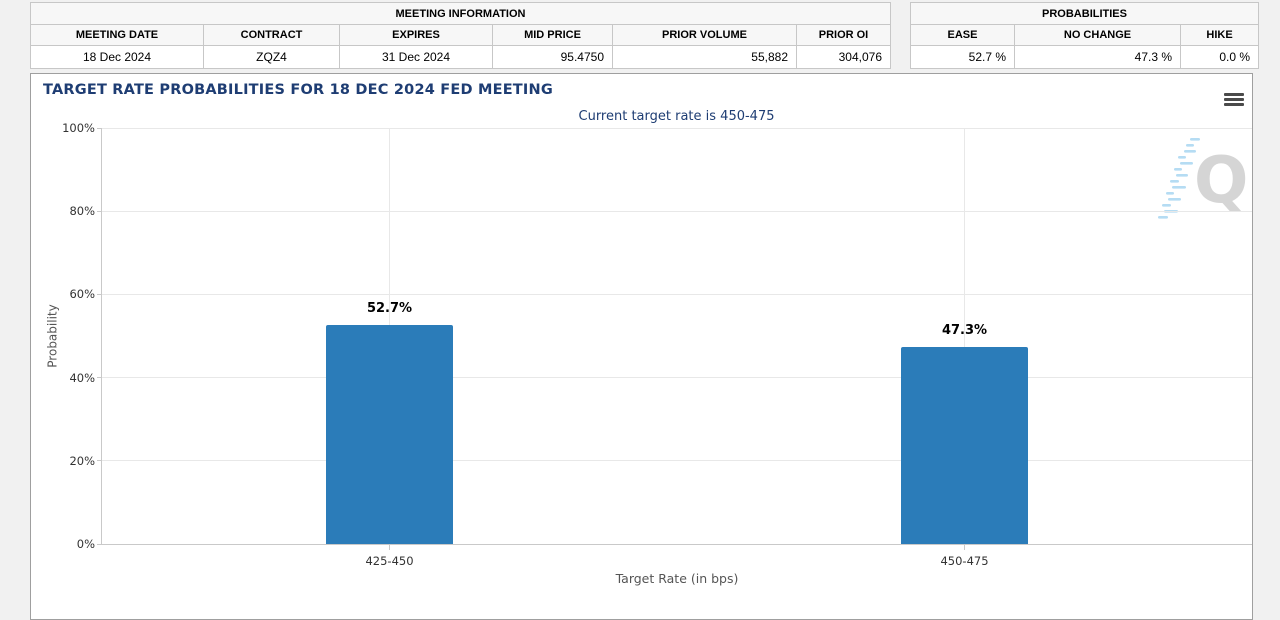  Describe the element at coordinates (78, 128) in the screenshot. I see `y-tick-label: 100%` at that location.